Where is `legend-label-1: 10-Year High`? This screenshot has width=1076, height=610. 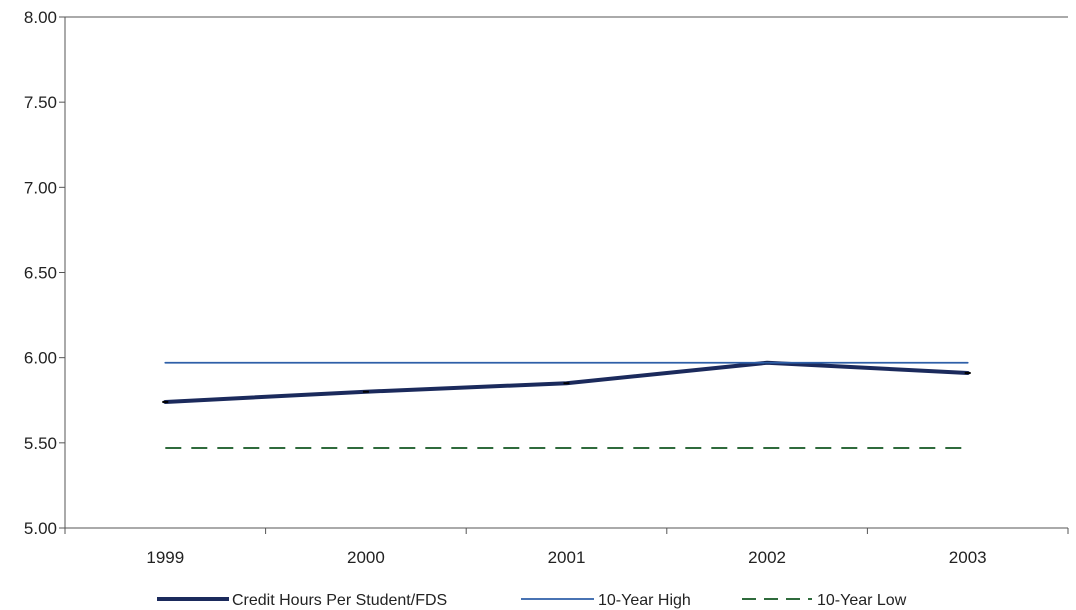
legend-label-1: 10-Year High is located at coordinates (644, 600).